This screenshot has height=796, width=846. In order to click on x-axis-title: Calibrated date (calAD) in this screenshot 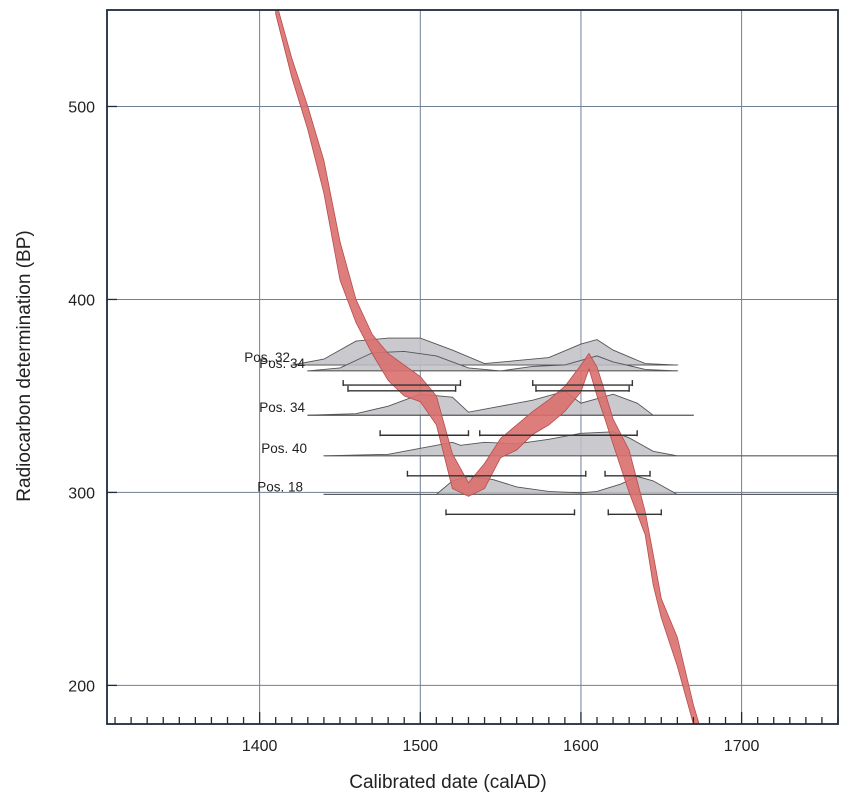, I will do `click(447, 782)`.